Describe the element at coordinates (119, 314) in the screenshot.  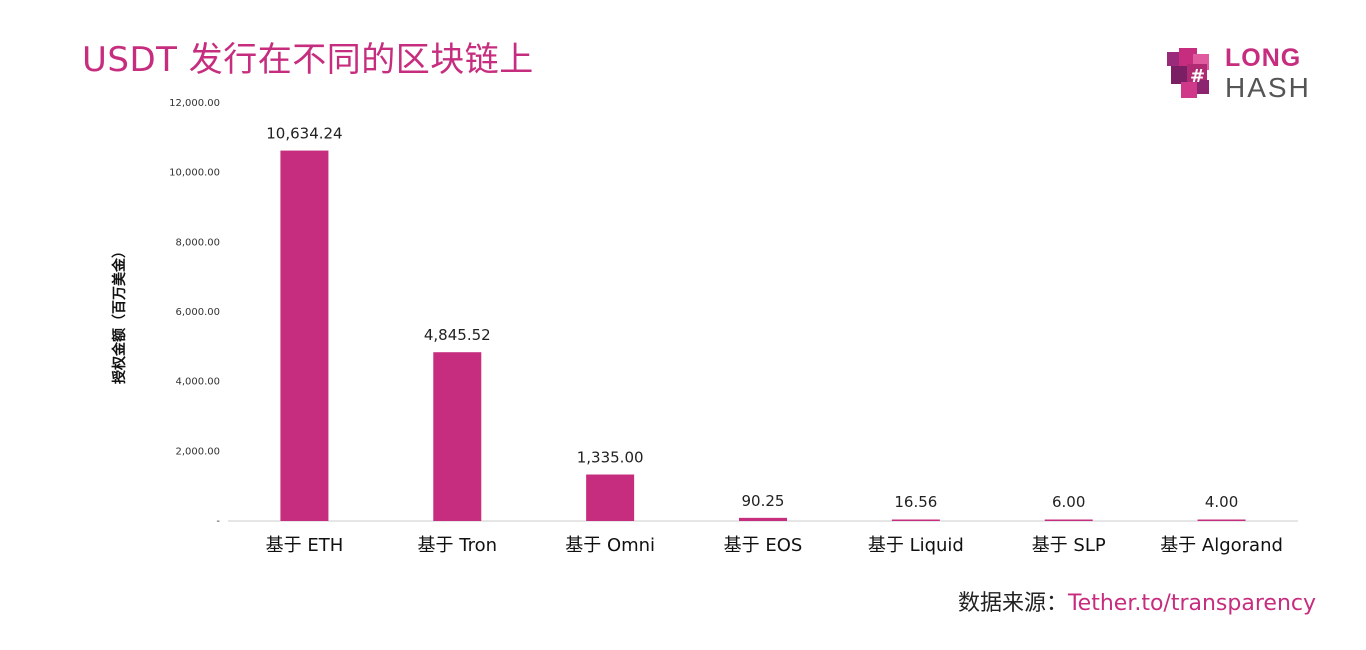
I see `y-axis-label: 授权金额（百万美金）` at that location.